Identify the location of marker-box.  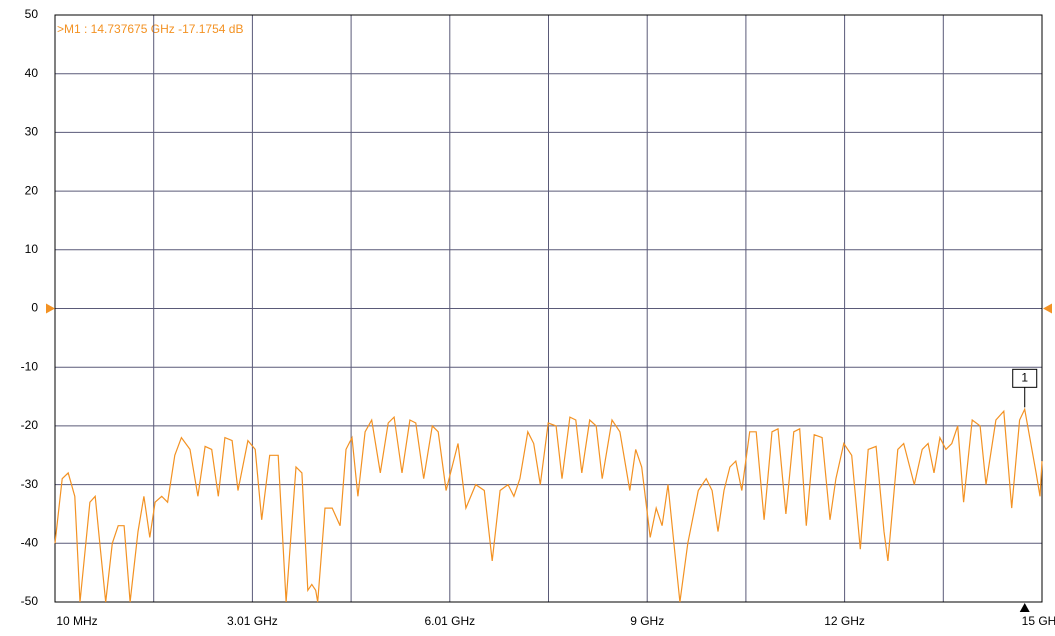
(1025, 378).